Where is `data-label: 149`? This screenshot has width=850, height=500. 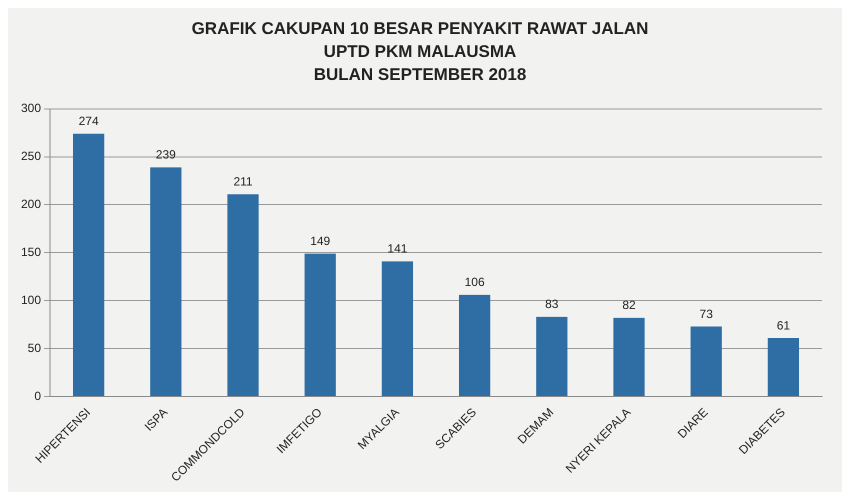
data-label: 149 is located at coordinates (320, 241).